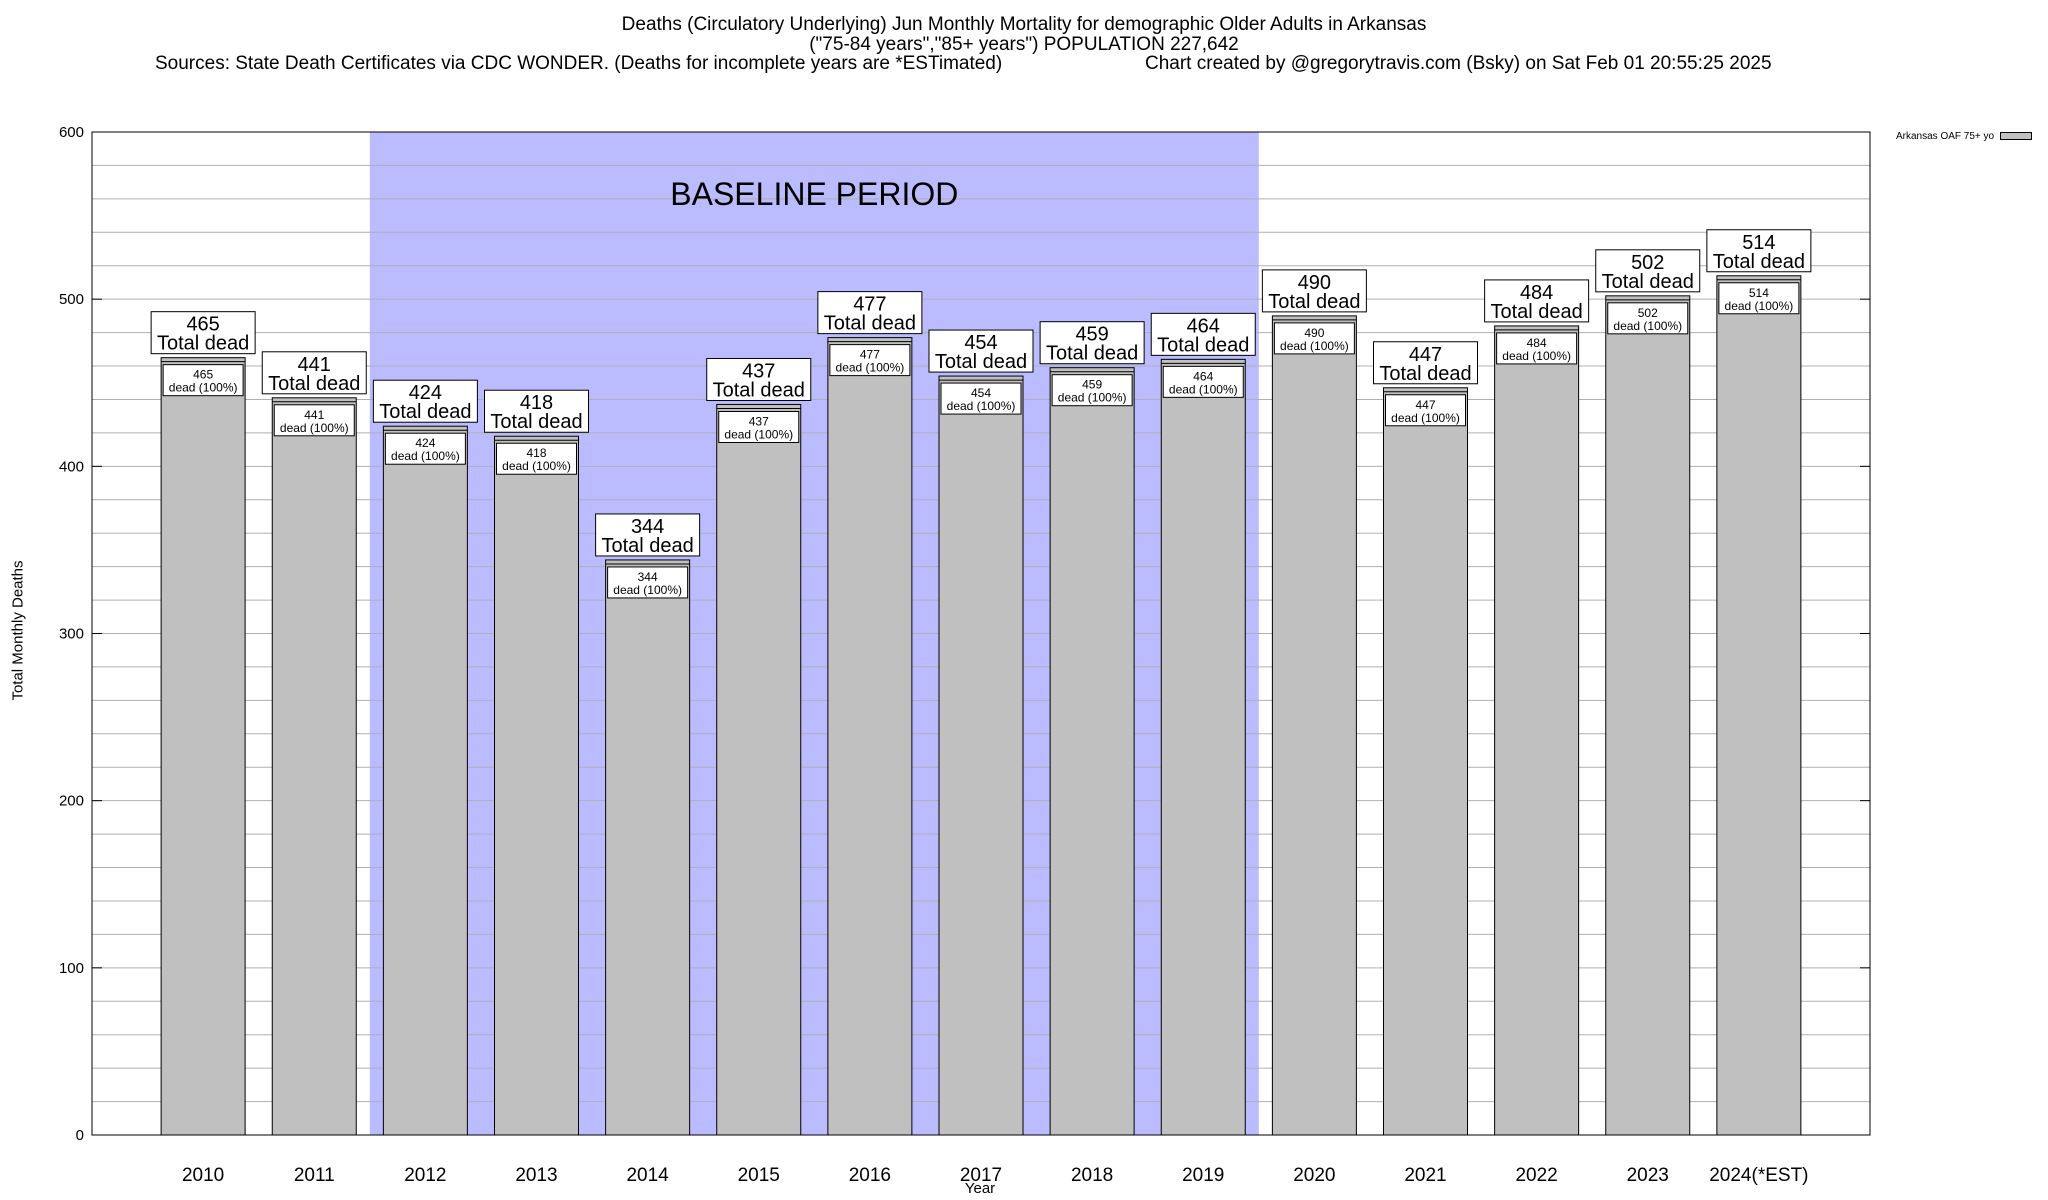 The image size is (2048, 1200). Describe the element at coordinates (1648, 313) in the screenshot. I see `inner-value-label: 502` at that location.